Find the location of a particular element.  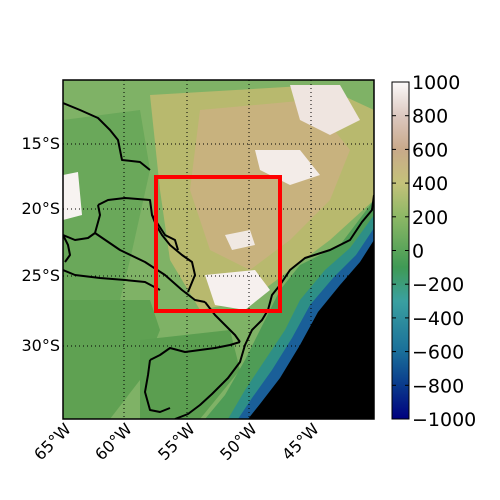

lon-label: 50°W is located at coordinates (238, 441).